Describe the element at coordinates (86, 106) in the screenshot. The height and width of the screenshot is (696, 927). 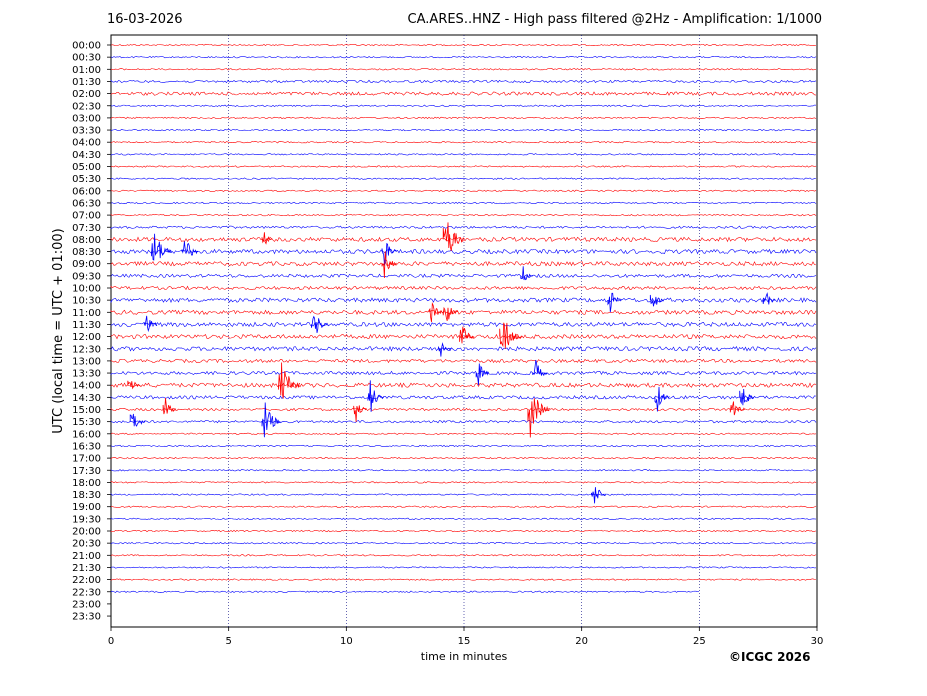
I see `row-time-label: 02:30` at that location.